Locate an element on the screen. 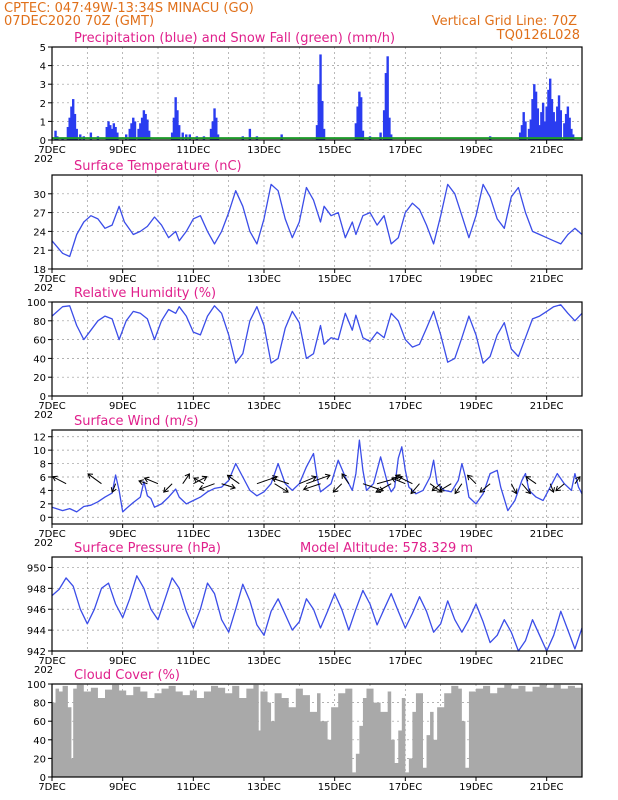 The image size is (618, 800). y-tick-label: 948 is located at coordinates (36, 589).